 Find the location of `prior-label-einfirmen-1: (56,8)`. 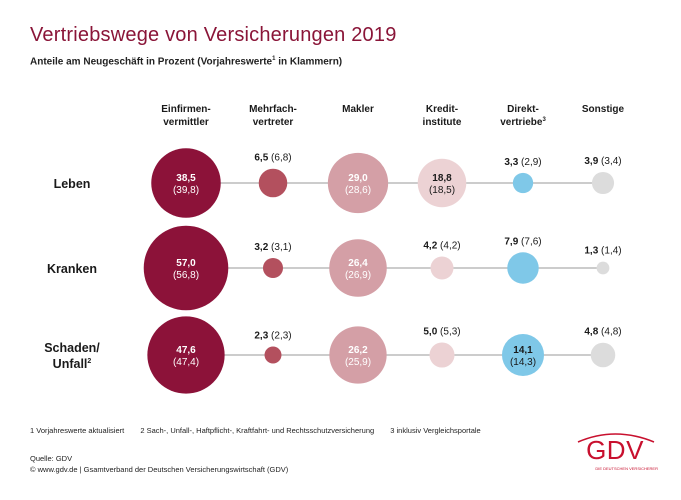

prior-label-einfirmen-1: (56,8) is located at coordinates (186, 275).